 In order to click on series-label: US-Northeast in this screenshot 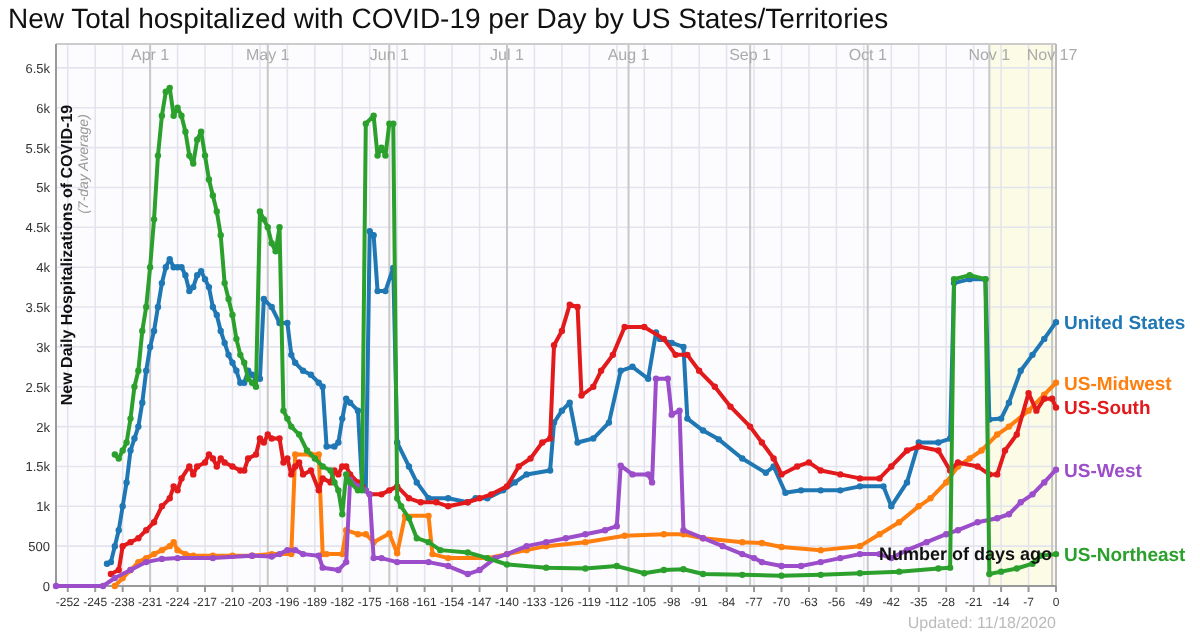, I will do `click(1126, 556)`.